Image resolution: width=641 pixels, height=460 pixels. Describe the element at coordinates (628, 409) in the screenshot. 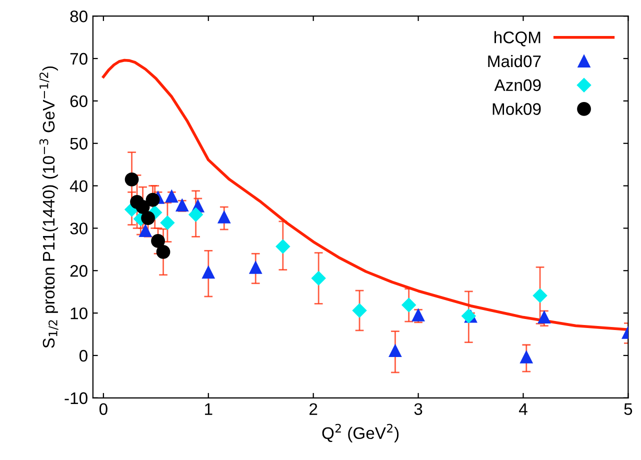

I see `x-tick-label: 5` at that location.